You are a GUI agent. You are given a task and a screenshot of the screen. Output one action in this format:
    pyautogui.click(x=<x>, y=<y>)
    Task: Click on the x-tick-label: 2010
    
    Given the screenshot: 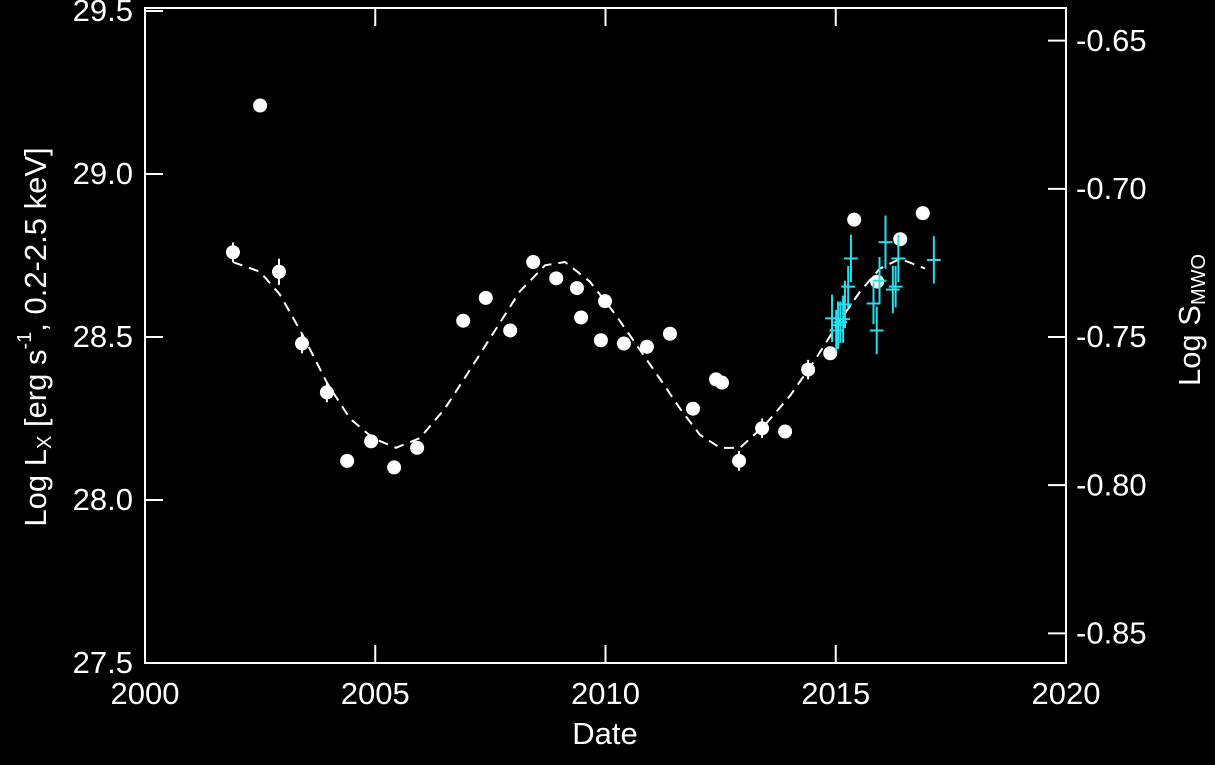 What is the action you would take?
    pyautogui.click(x=605, y=693)
    